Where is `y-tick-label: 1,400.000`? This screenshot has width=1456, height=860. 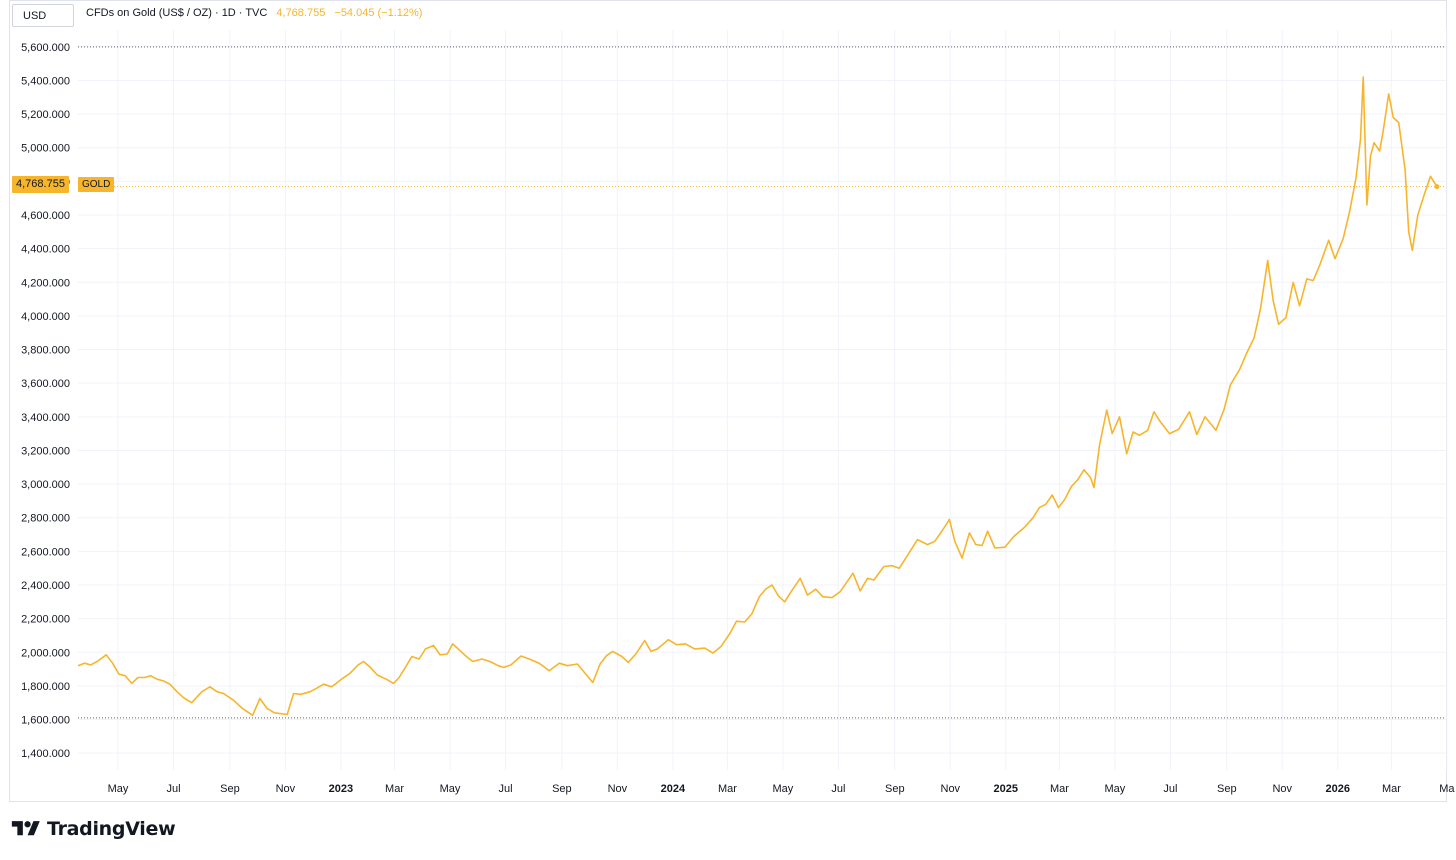
y-tick-label: 1,400.000 is located at coordinates (45, 754).